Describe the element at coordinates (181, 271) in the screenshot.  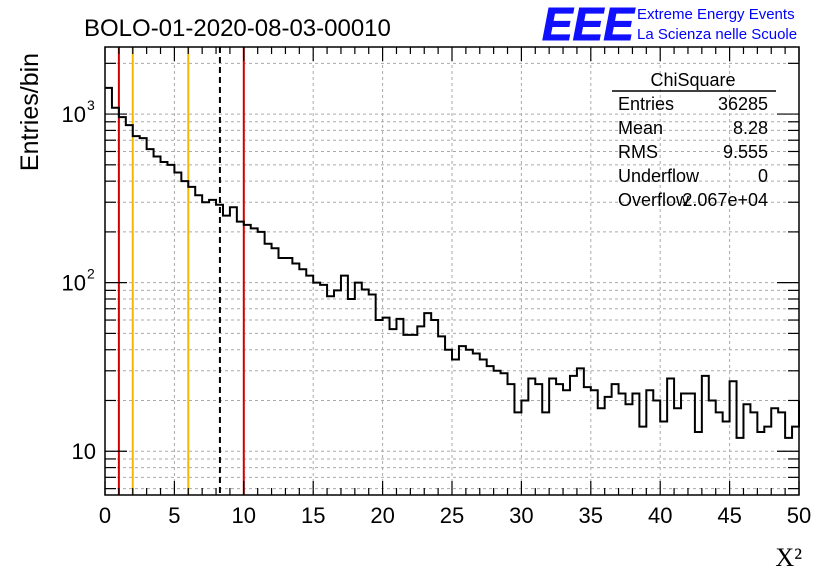
I see `vertical-lines` at that location.